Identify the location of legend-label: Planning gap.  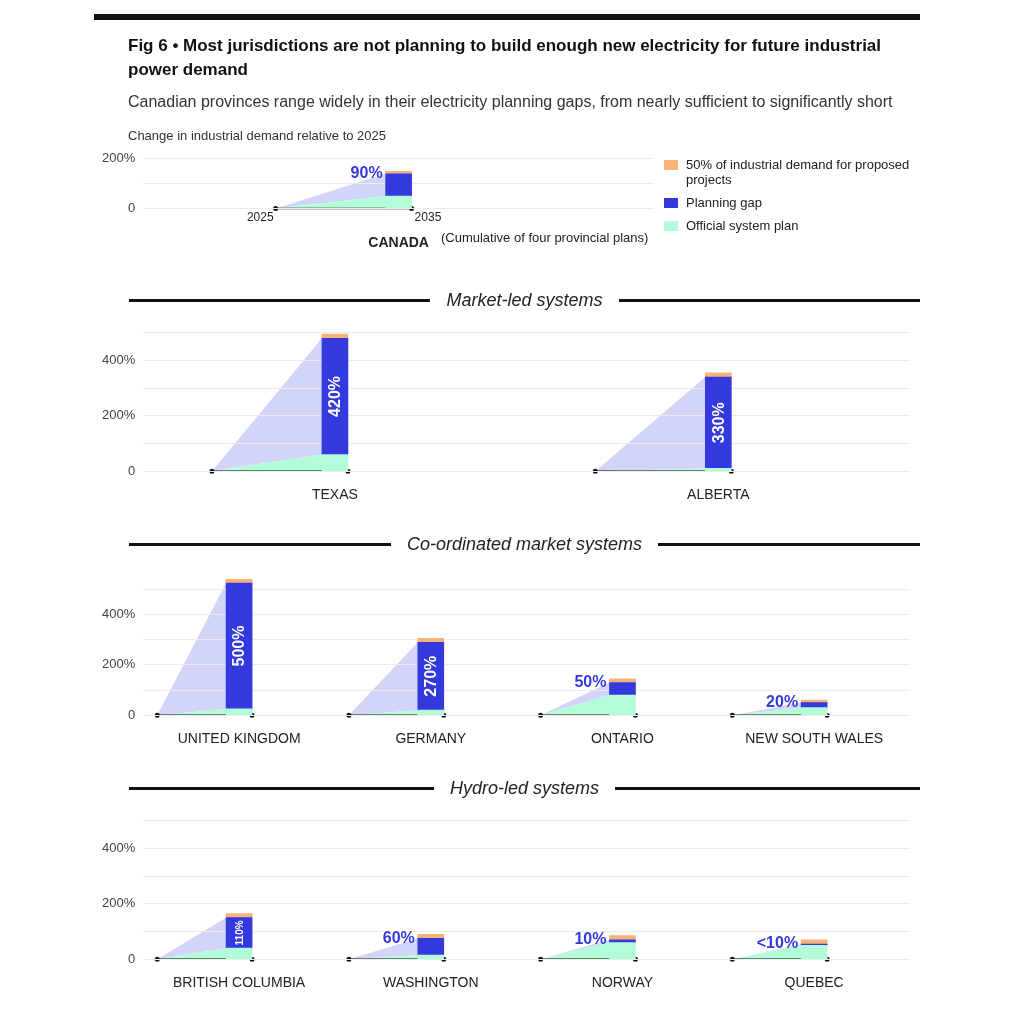
(724, 202).